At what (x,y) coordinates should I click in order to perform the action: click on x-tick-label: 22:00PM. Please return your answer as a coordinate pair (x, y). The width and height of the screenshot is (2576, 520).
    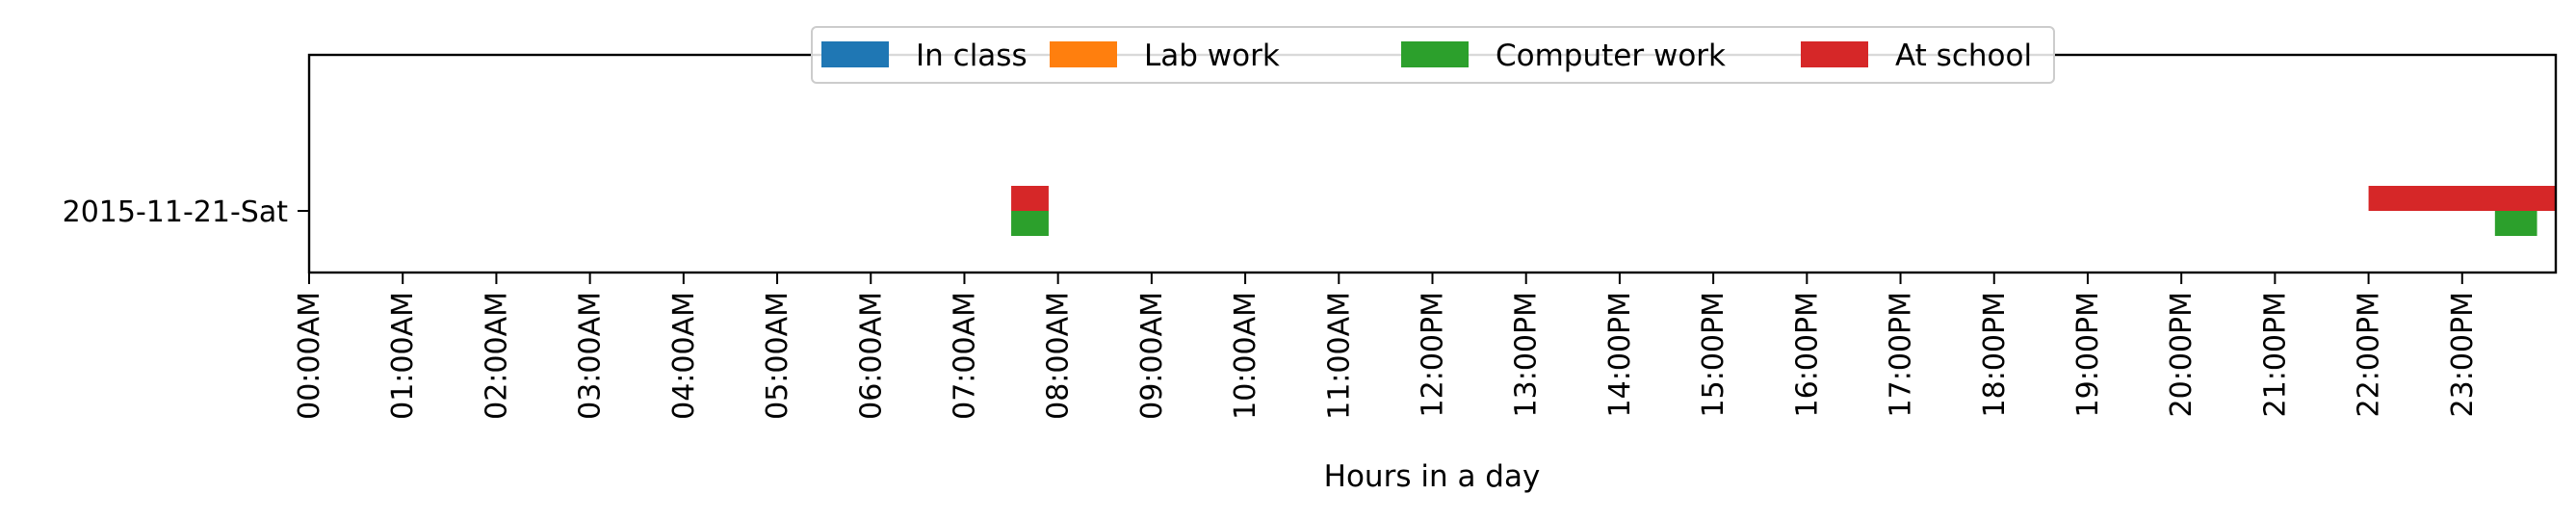
    Looking at the image, I should click on (2369, 354).